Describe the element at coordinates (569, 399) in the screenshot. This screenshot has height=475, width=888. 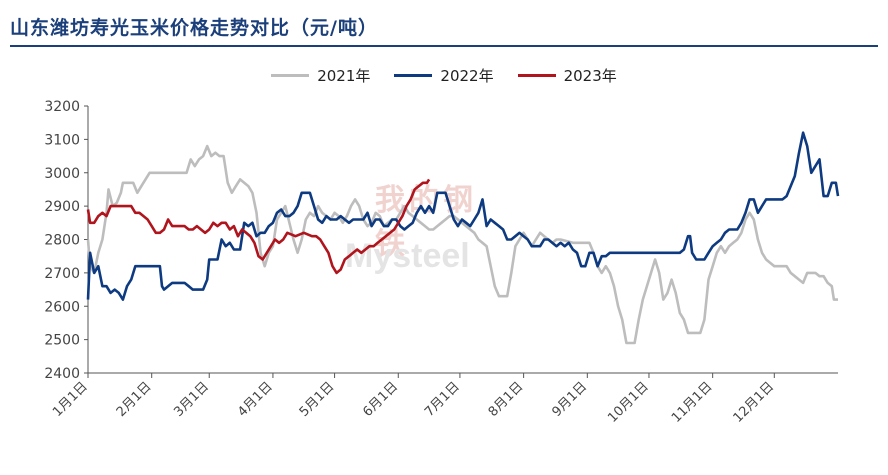
I see `x-tick-label: 9月1日` at that location.